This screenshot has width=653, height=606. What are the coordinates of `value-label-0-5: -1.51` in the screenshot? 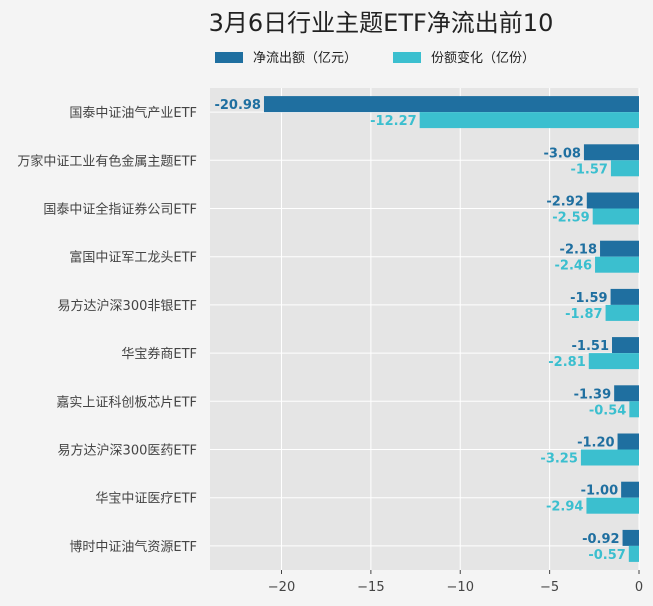 It's located at (590, 346).